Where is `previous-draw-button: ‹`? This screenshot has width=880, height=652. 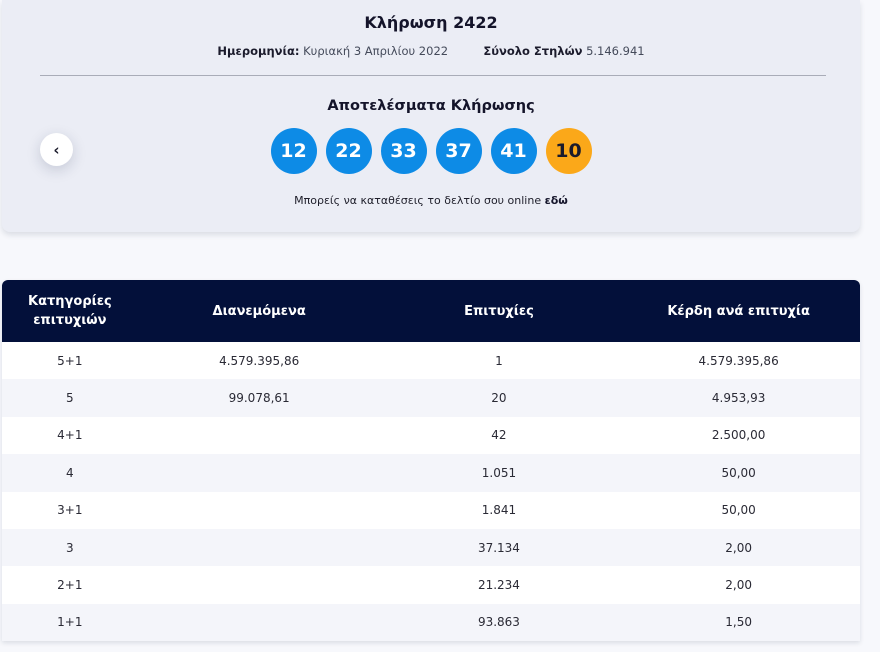 previous-draw-button: ‹ is located at coordinates (56, 149).